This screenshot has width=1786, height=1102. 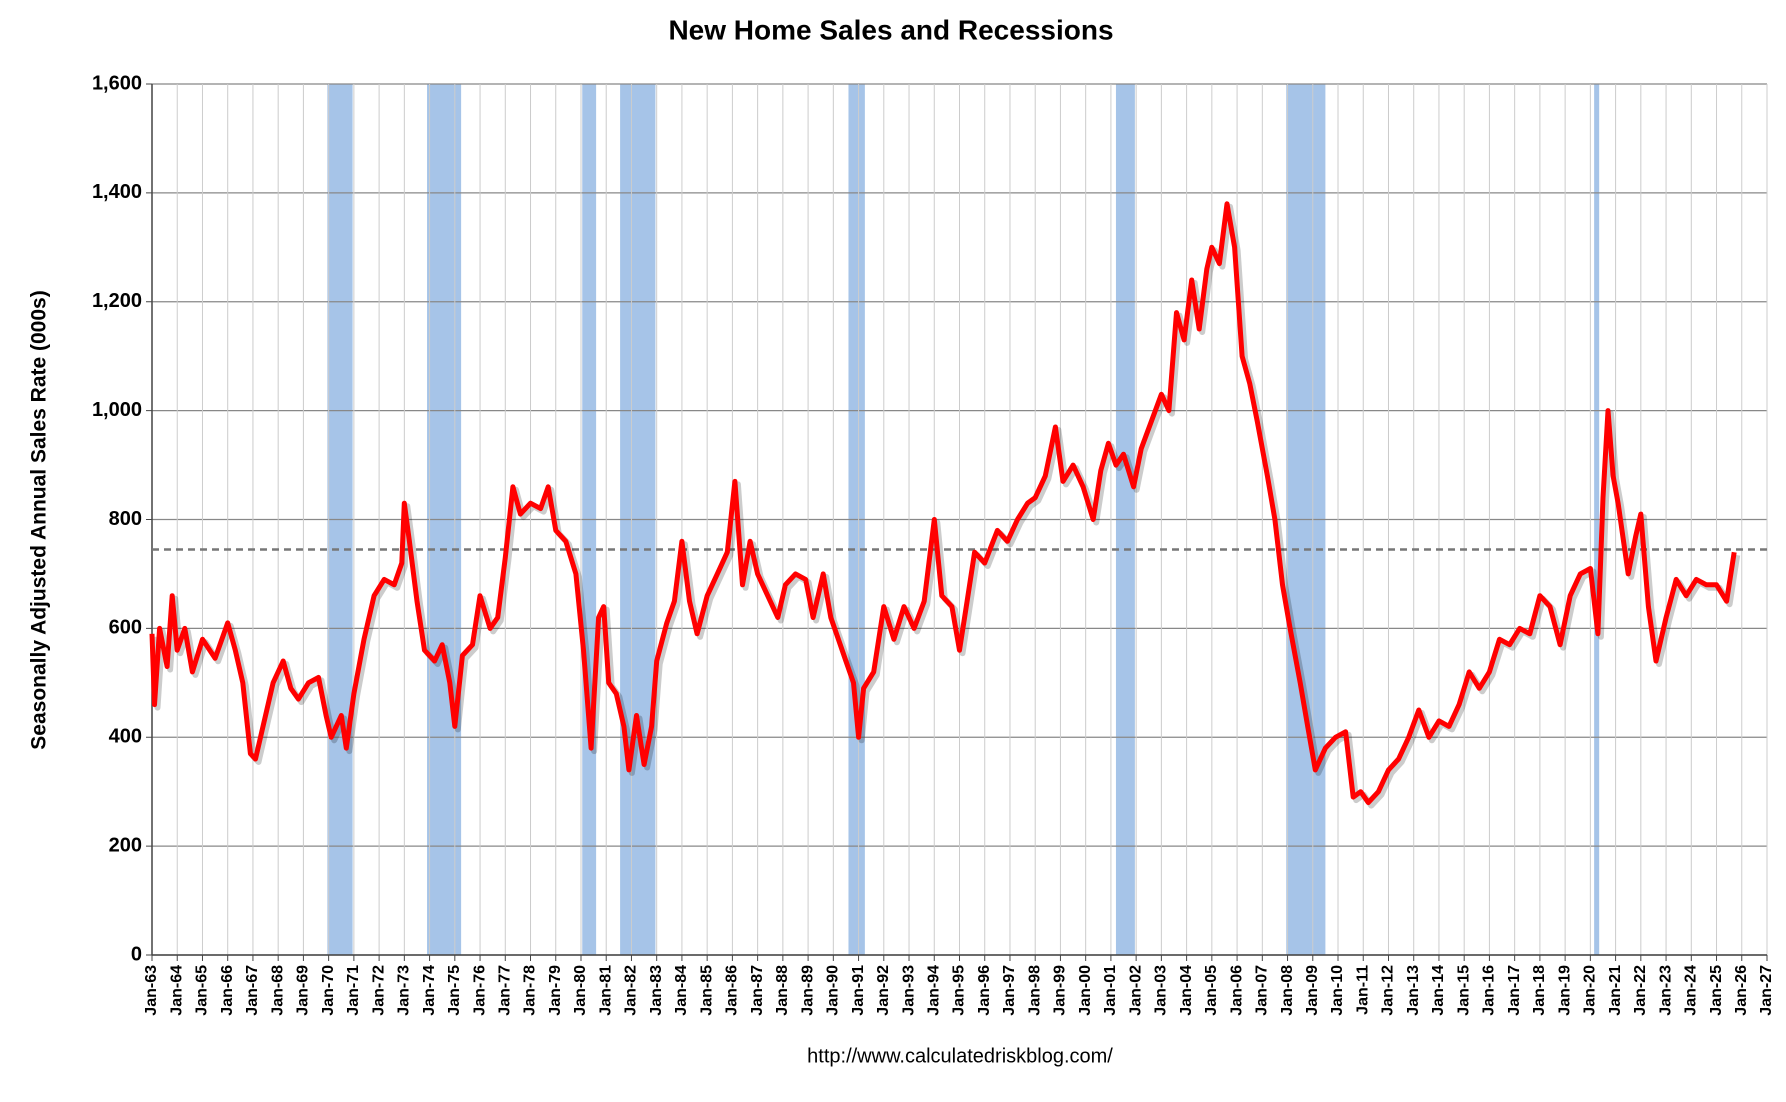 What do you see at coordinates (1085, 990) in the screenshot?
I see `x-tick-label: Jan-00` at bounding box center [1085, 990].